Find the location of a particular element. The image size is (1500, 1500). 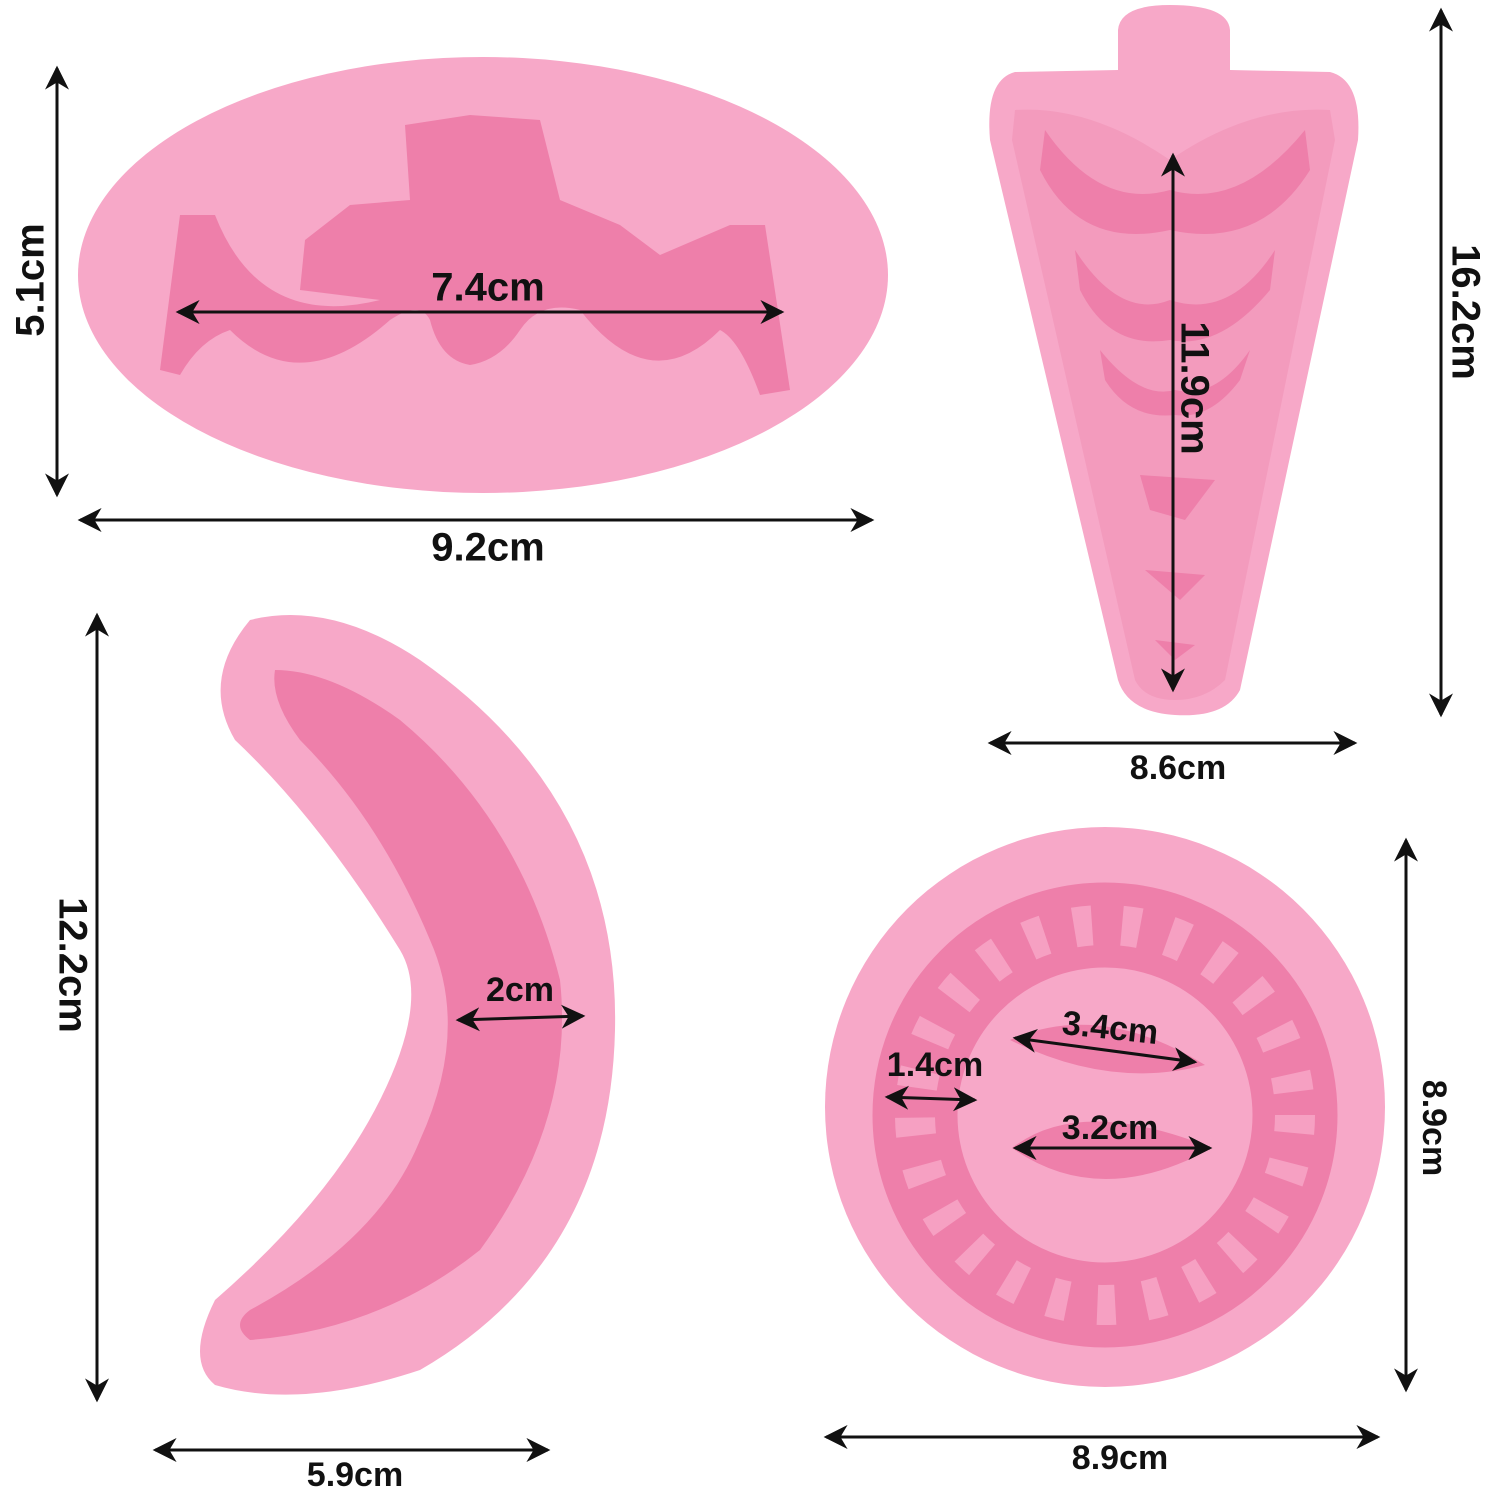

dimension-label: 11.9cm is located at coordinates (1194, 387).